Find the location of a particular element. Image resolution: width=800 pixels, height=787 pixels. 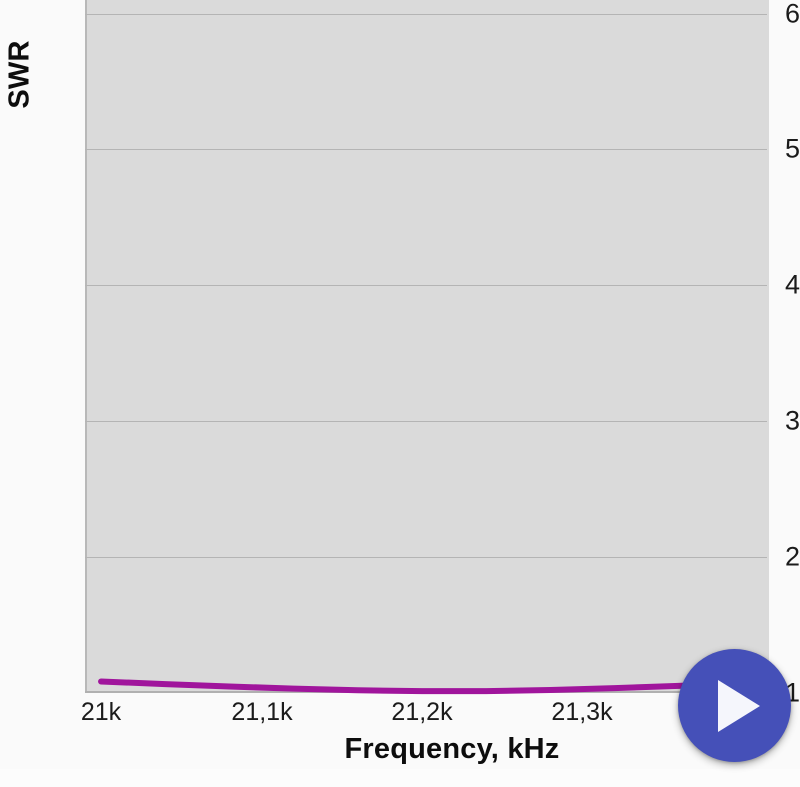

y-tick-label: 5 is located at coordinates (792, 148).